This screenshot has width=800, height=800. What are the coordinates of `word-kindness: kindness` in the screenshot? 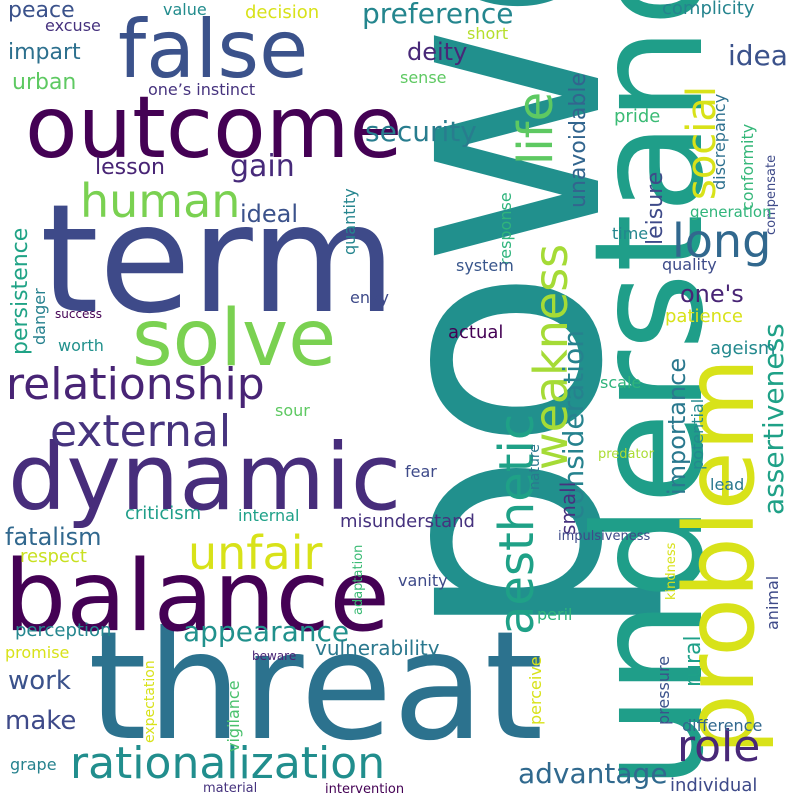 It's located at (671, 571).